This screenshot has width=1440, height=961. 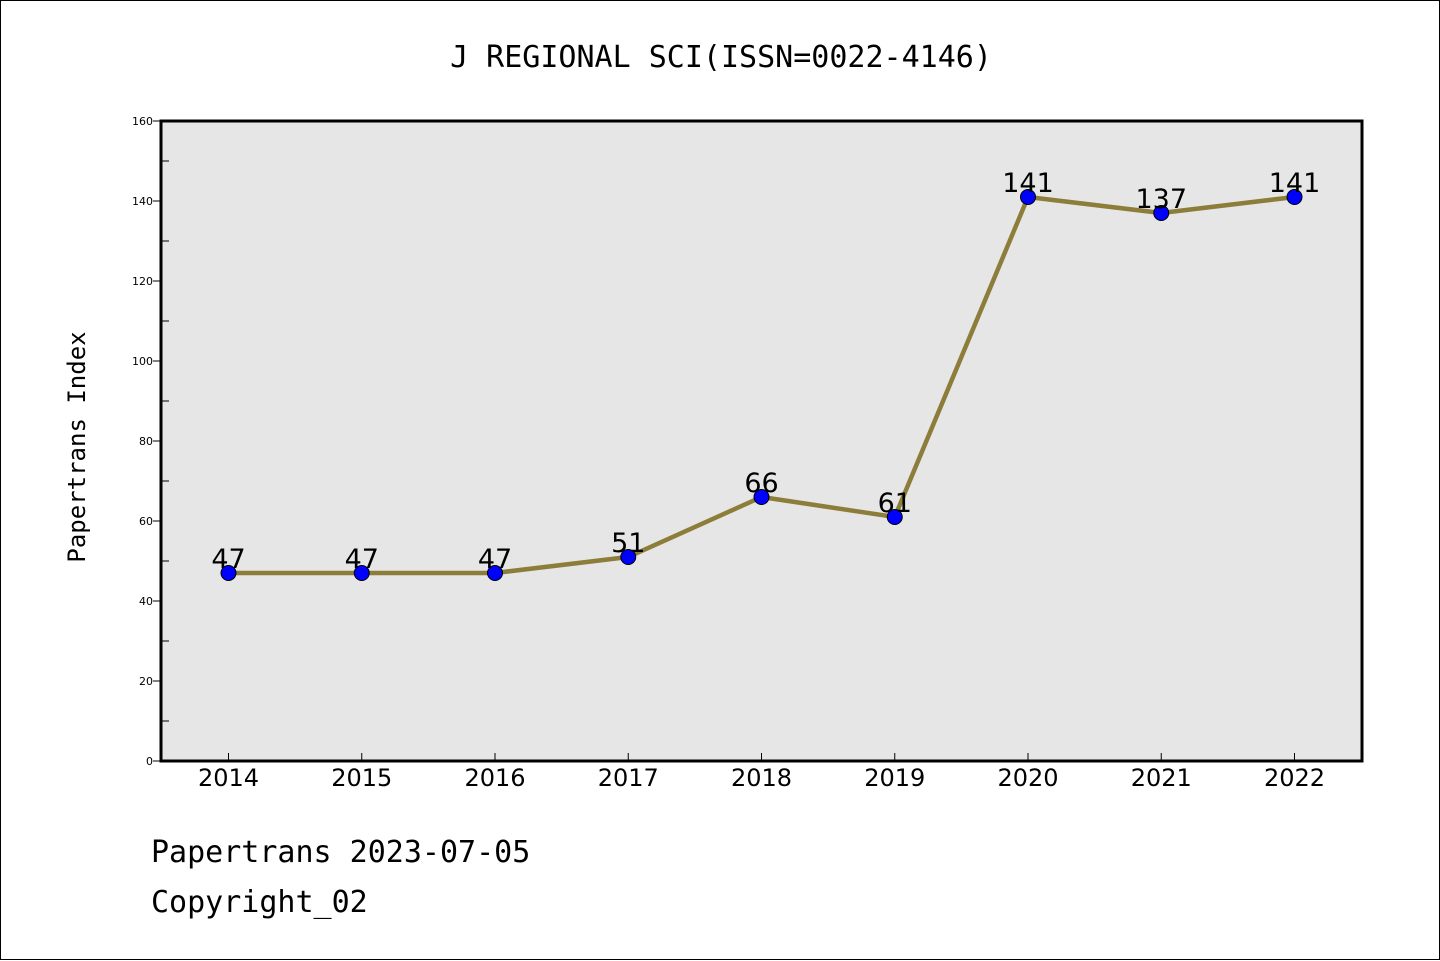 I want to click on data-point-label: 61, so click(x=895, y=503).